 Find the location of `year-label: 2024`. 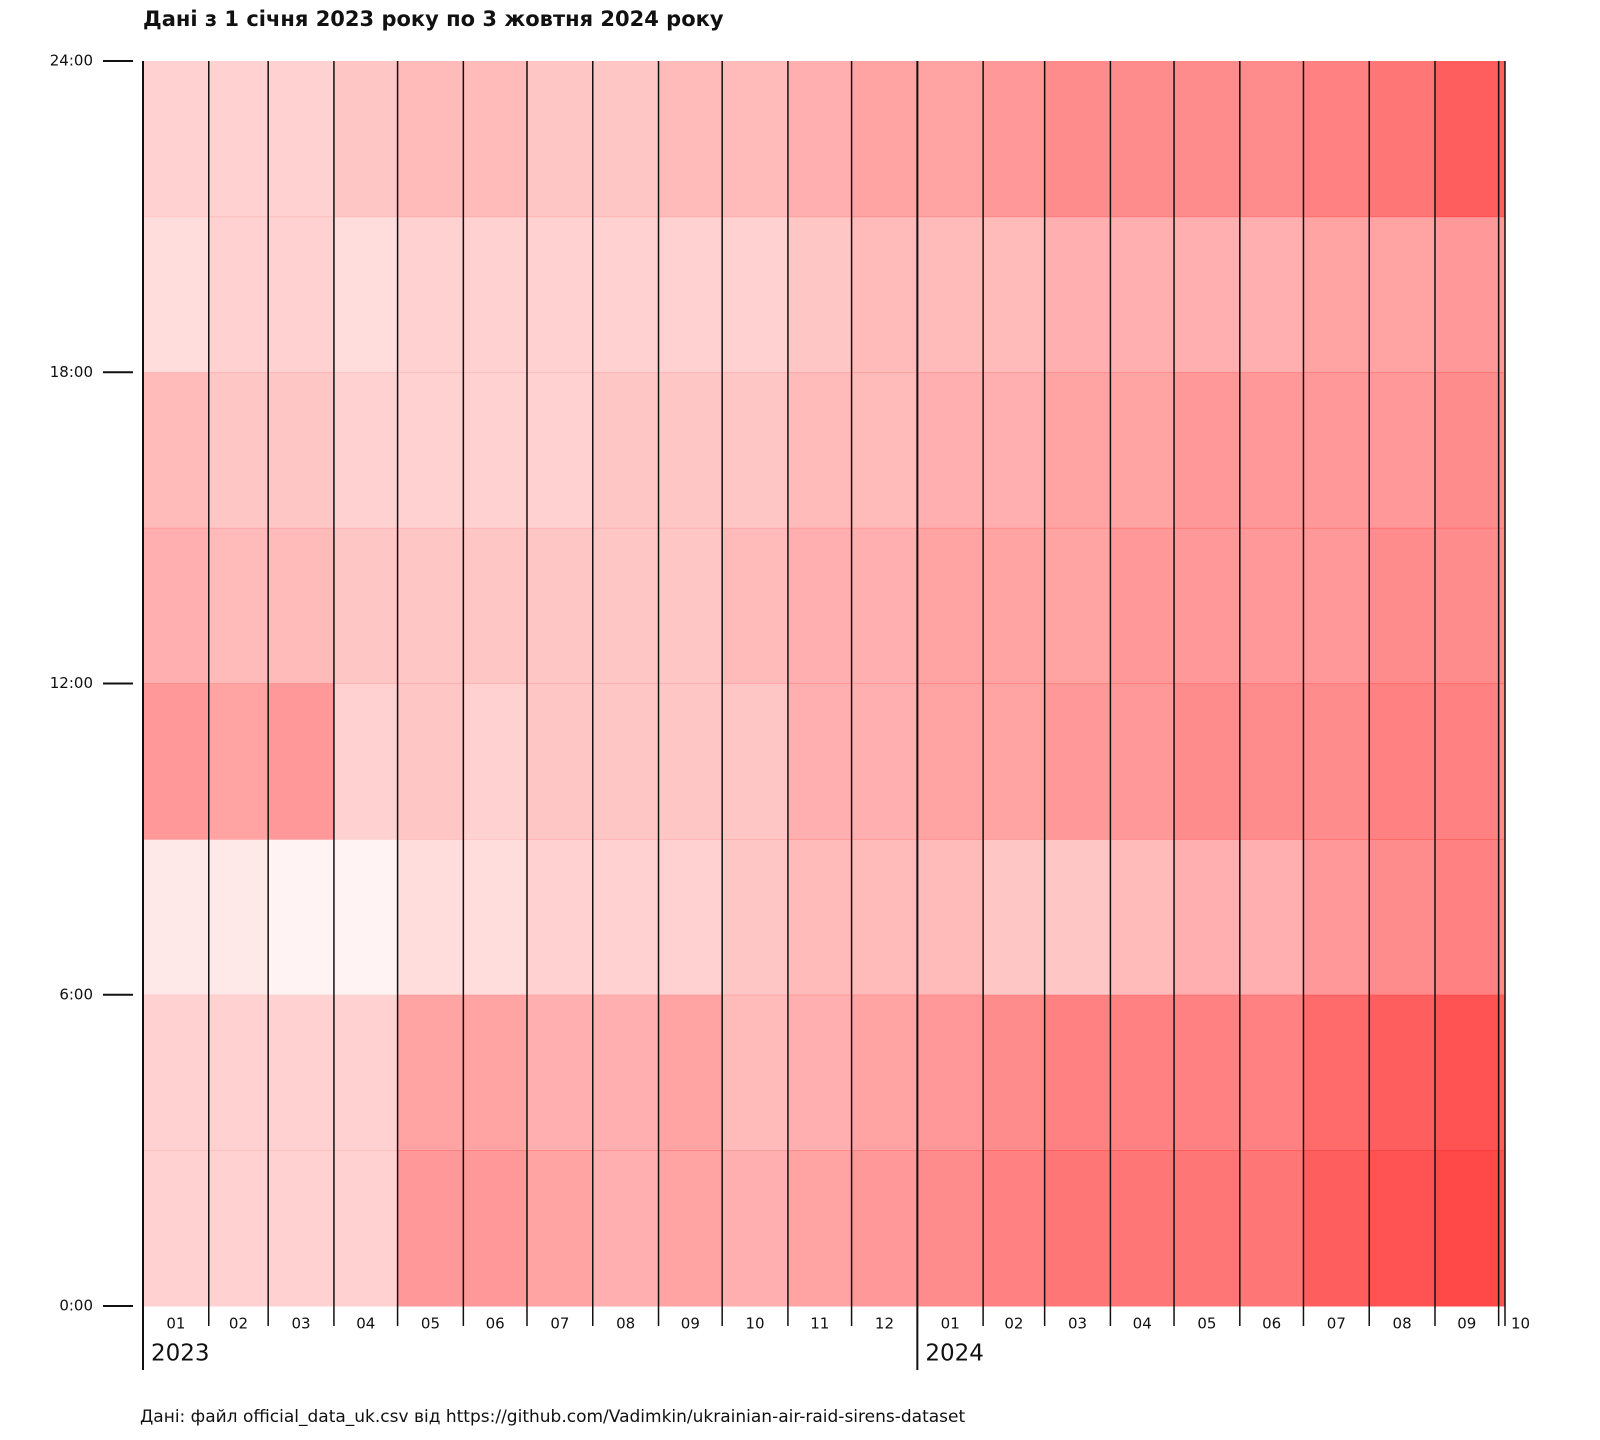

year-label: 2024 is located at coordinates (954, 1354).